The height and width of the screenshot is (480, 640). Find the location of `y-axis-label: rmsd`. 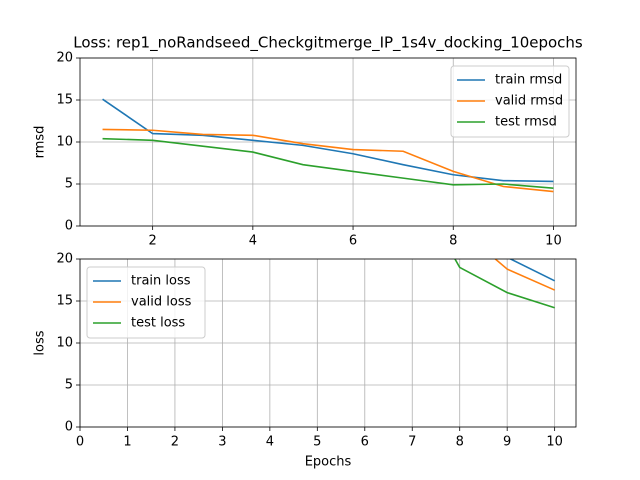

y-axis-label: rmsd is located at coordinates (40, 142).